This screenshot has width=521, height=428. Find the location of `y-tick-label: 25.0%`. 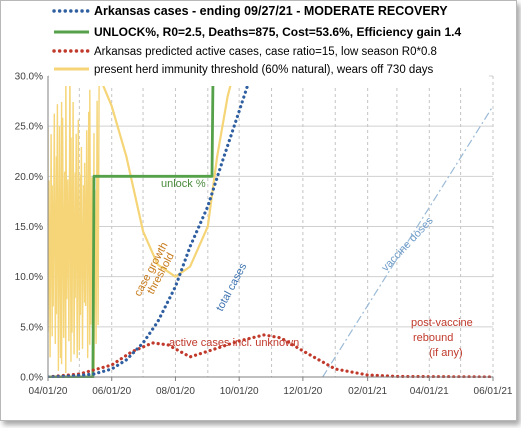

y-tick-label: 25.0% is located at coordinates (29, 127).